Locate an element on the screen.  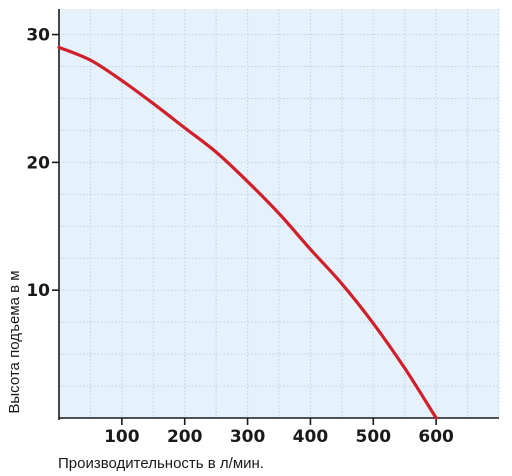
x-tick-label: 100 is located at coordinates (122, 437).